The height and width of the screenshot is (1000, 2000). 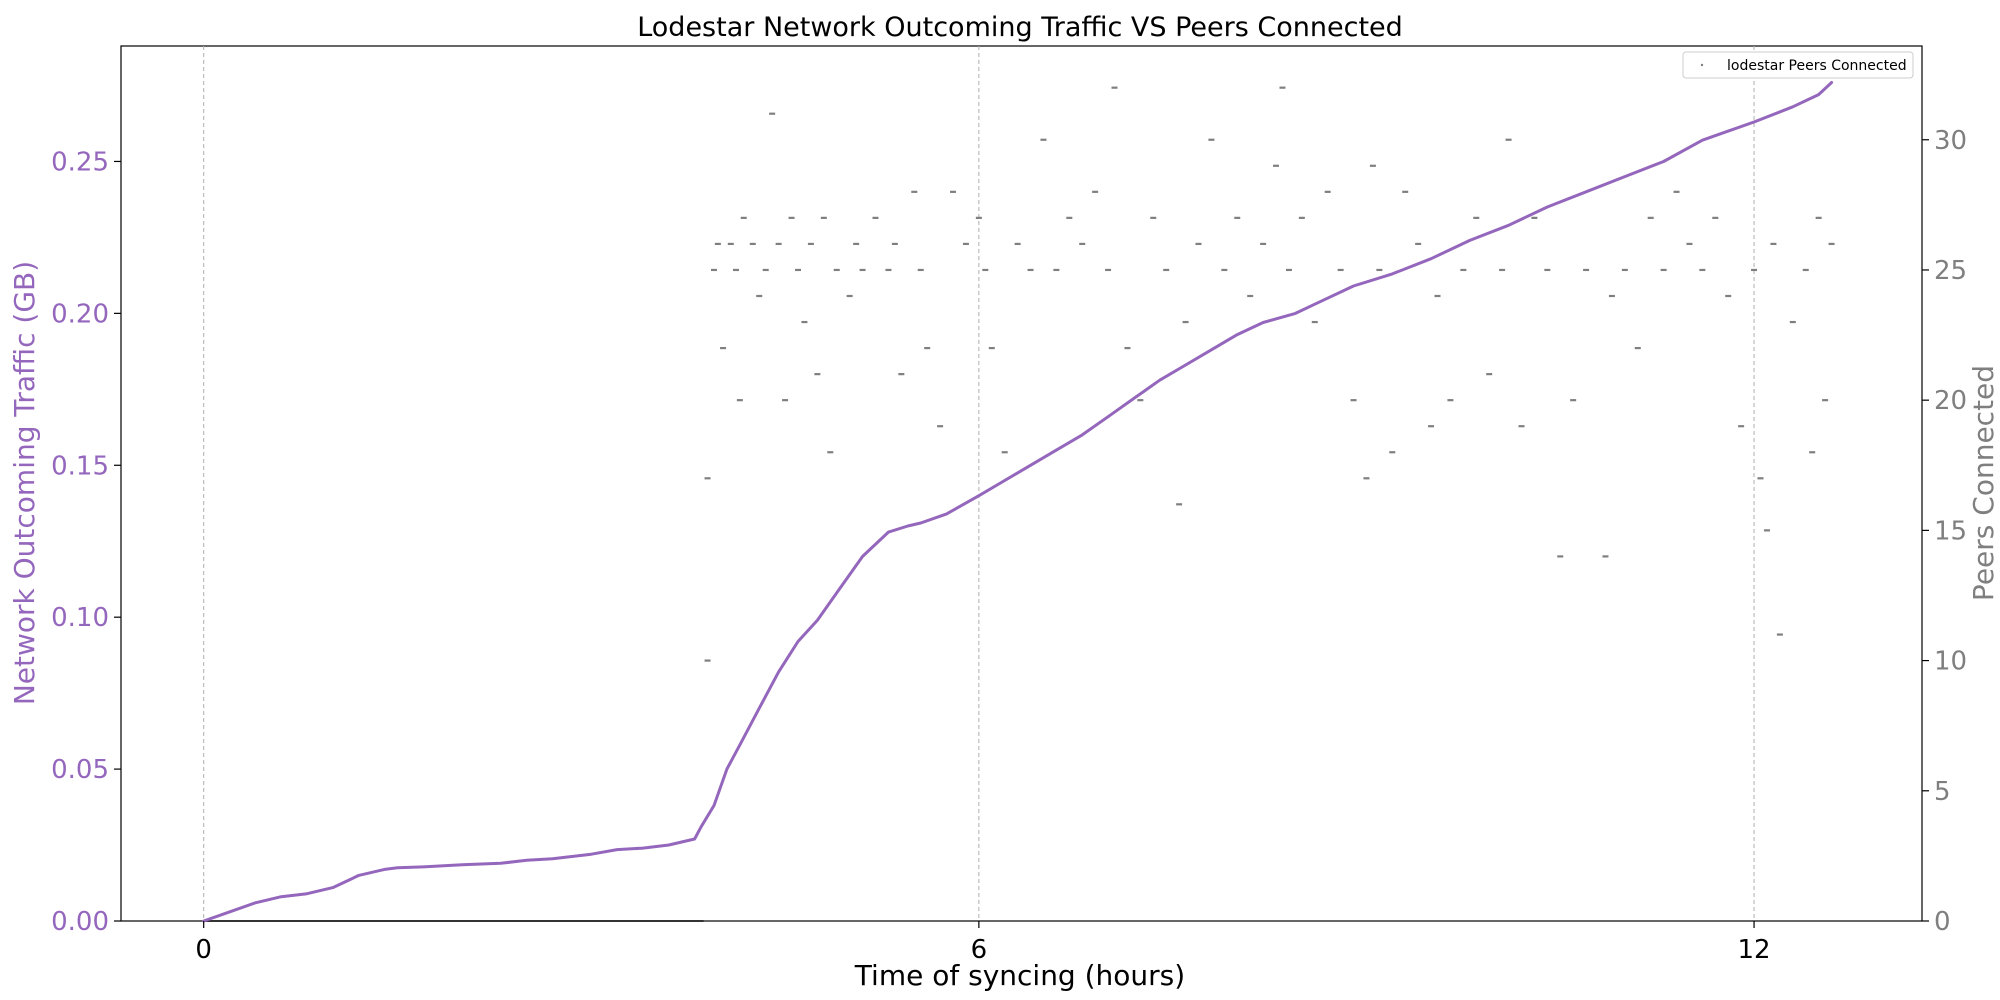 What do you see at coordinates (1019, 975) in the screenshot?
I see `x-axis-label: Time of syncing (hours)` at bounding box center [1019, 975].